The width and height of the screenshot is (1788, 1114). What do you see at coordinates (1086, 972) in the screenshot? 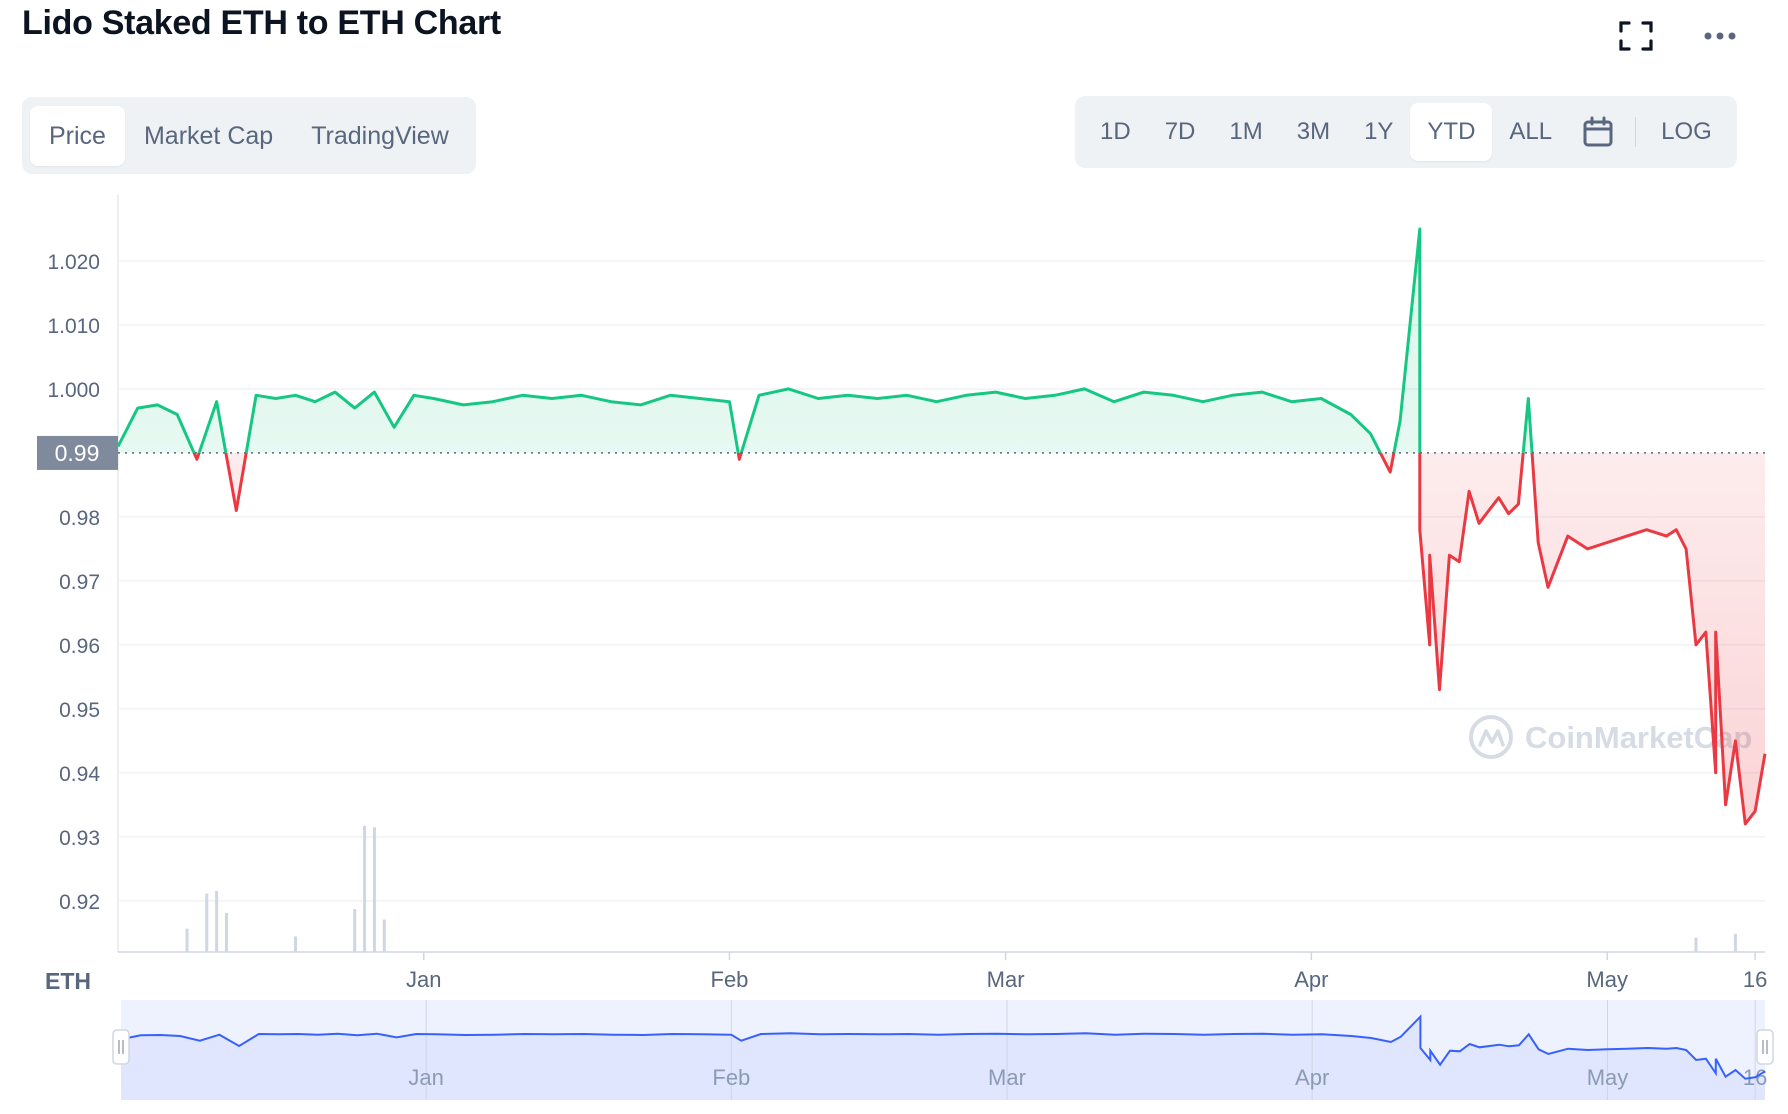
I see `x-axis-labels: Jan Feb Mar Apr May 16` at bounding box center [1086, 972].